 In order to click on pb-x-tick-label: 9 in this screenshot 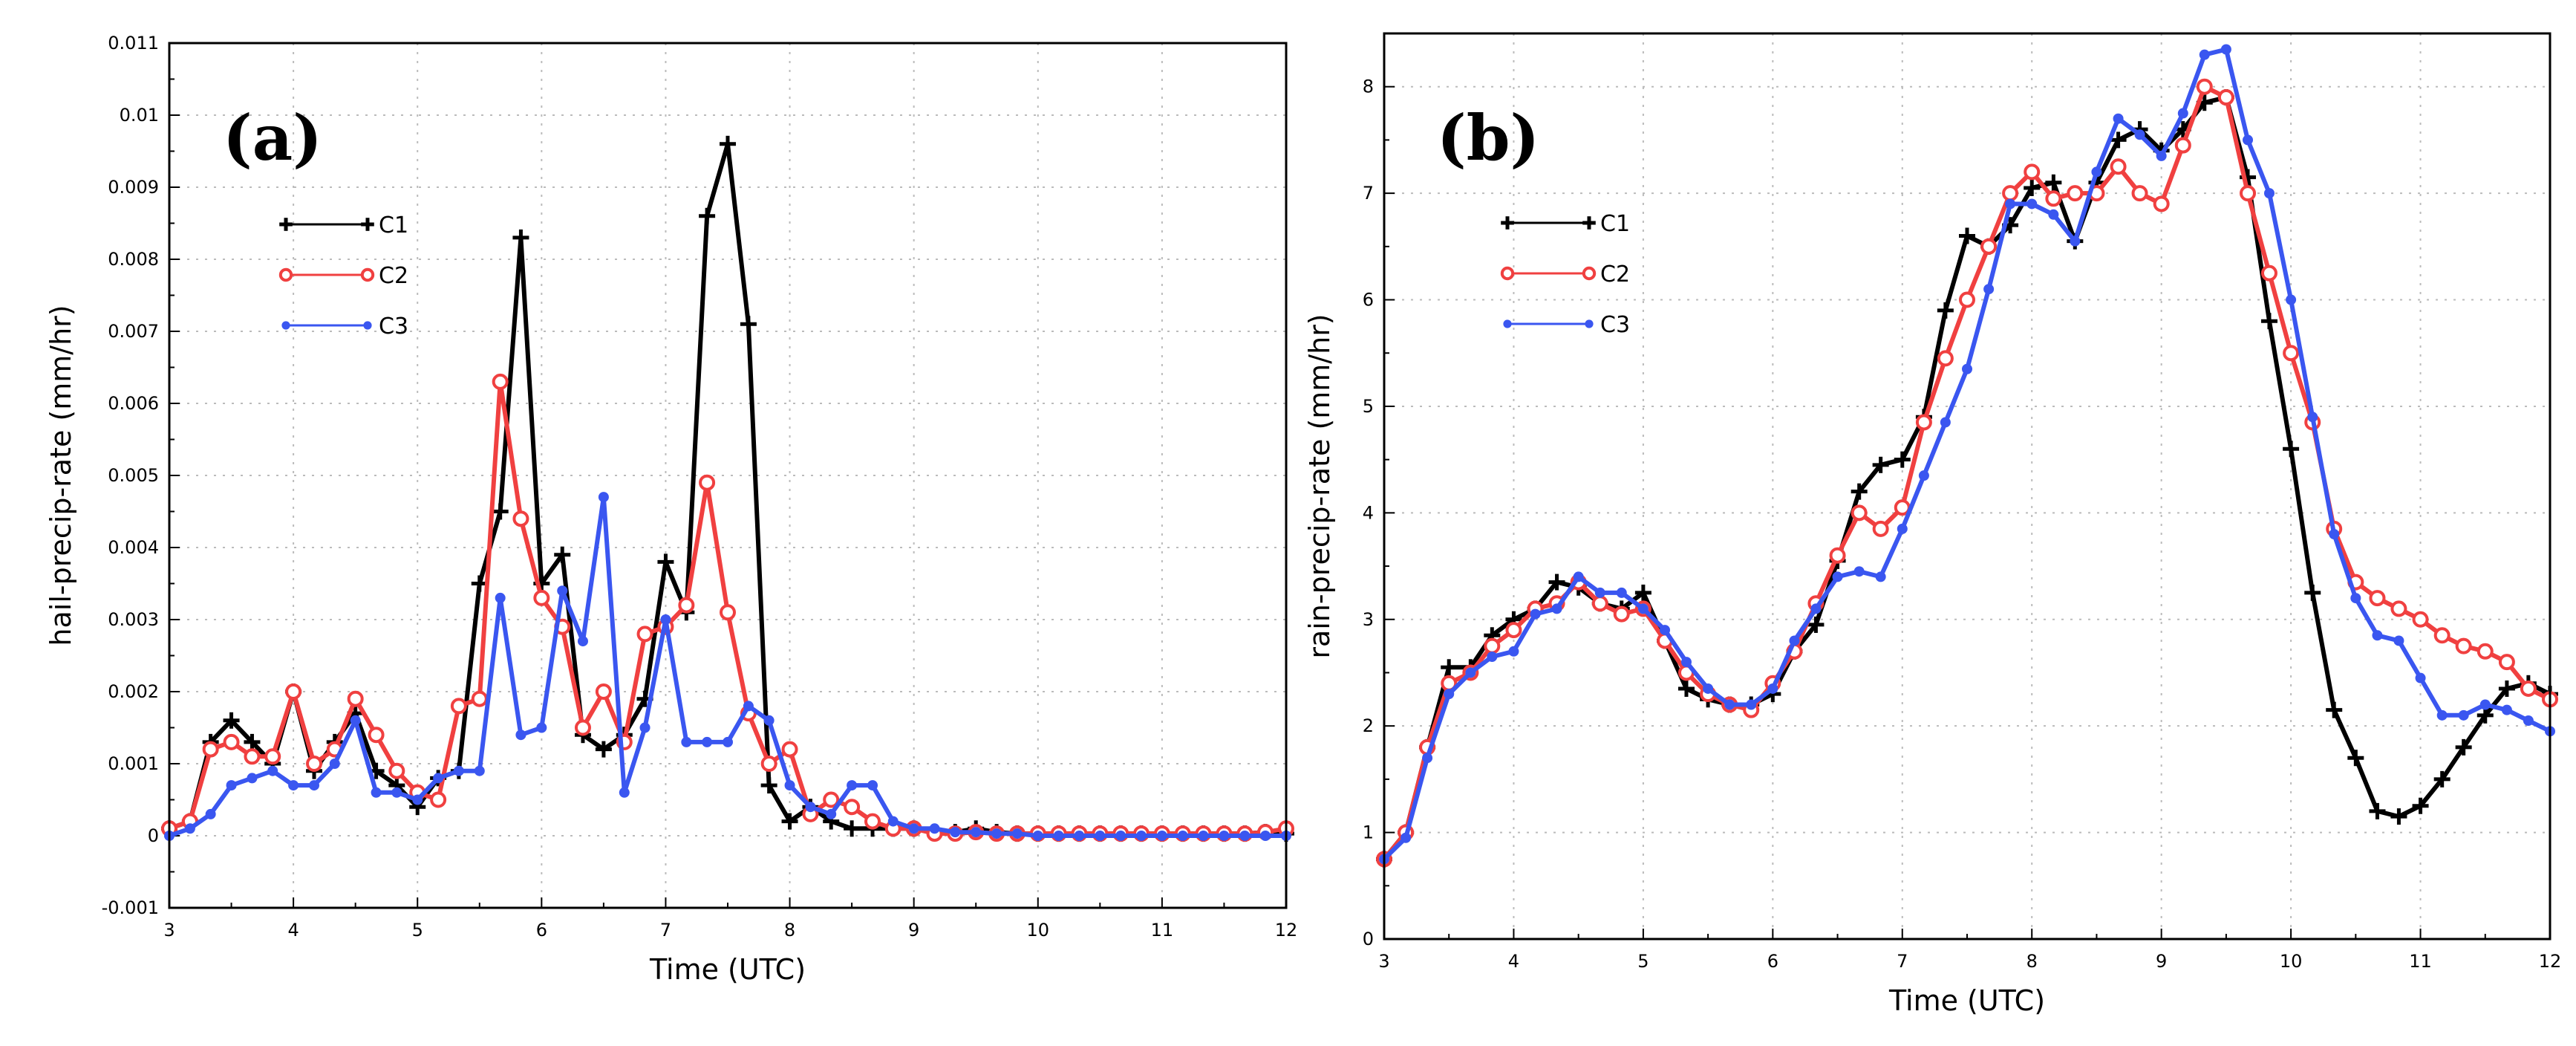, I will do `click(2161, 962)`.